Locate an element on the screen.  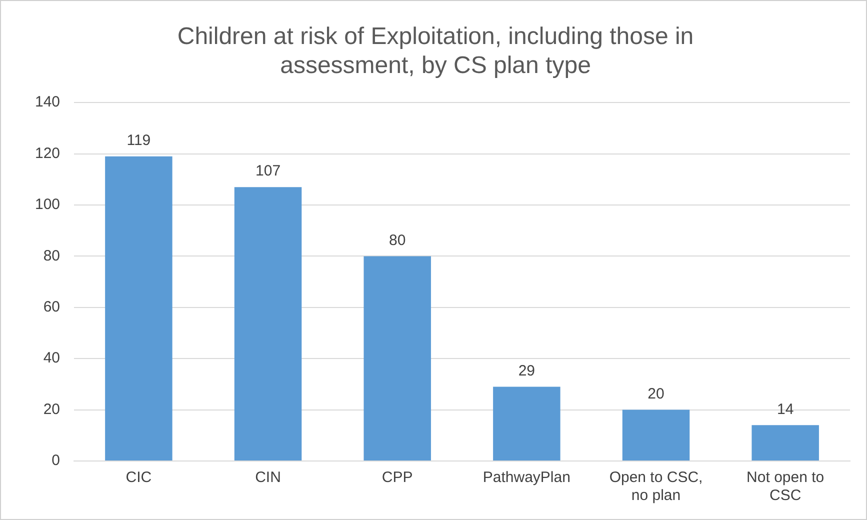
x-tick-label: Not open to CSC is located at coordinates (785, 486).